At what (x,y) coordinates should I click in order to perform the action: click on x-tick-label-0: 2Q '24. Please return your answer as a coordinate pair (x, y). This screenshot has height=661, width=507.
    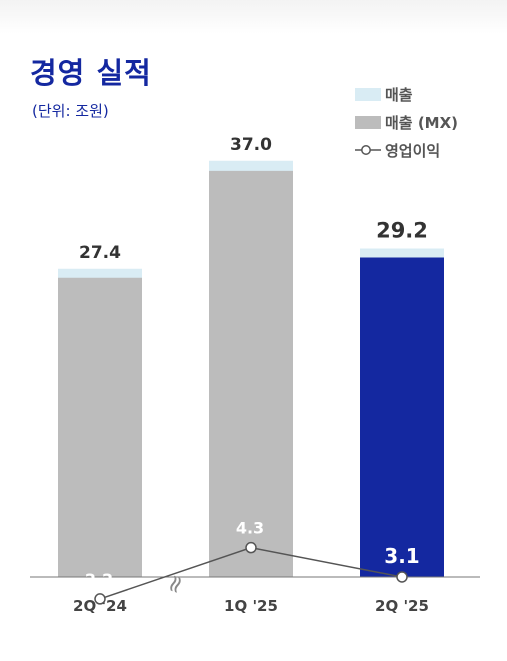
    Looking at the image, I should click on (100, 606).